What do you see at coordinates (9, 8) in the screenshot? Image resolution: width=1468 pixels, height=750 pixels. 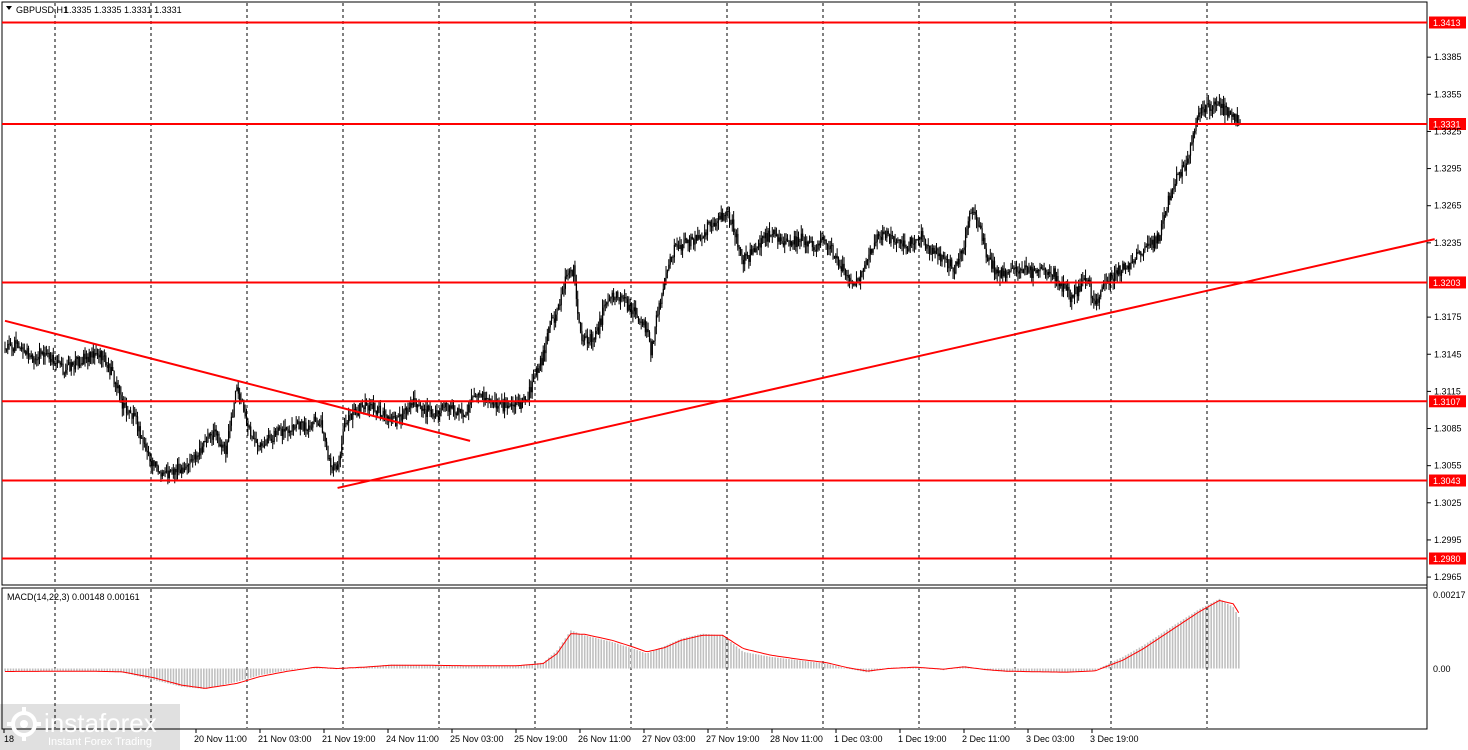 I see `dropdown-triangle-icon` at bounding box center [9, 8].